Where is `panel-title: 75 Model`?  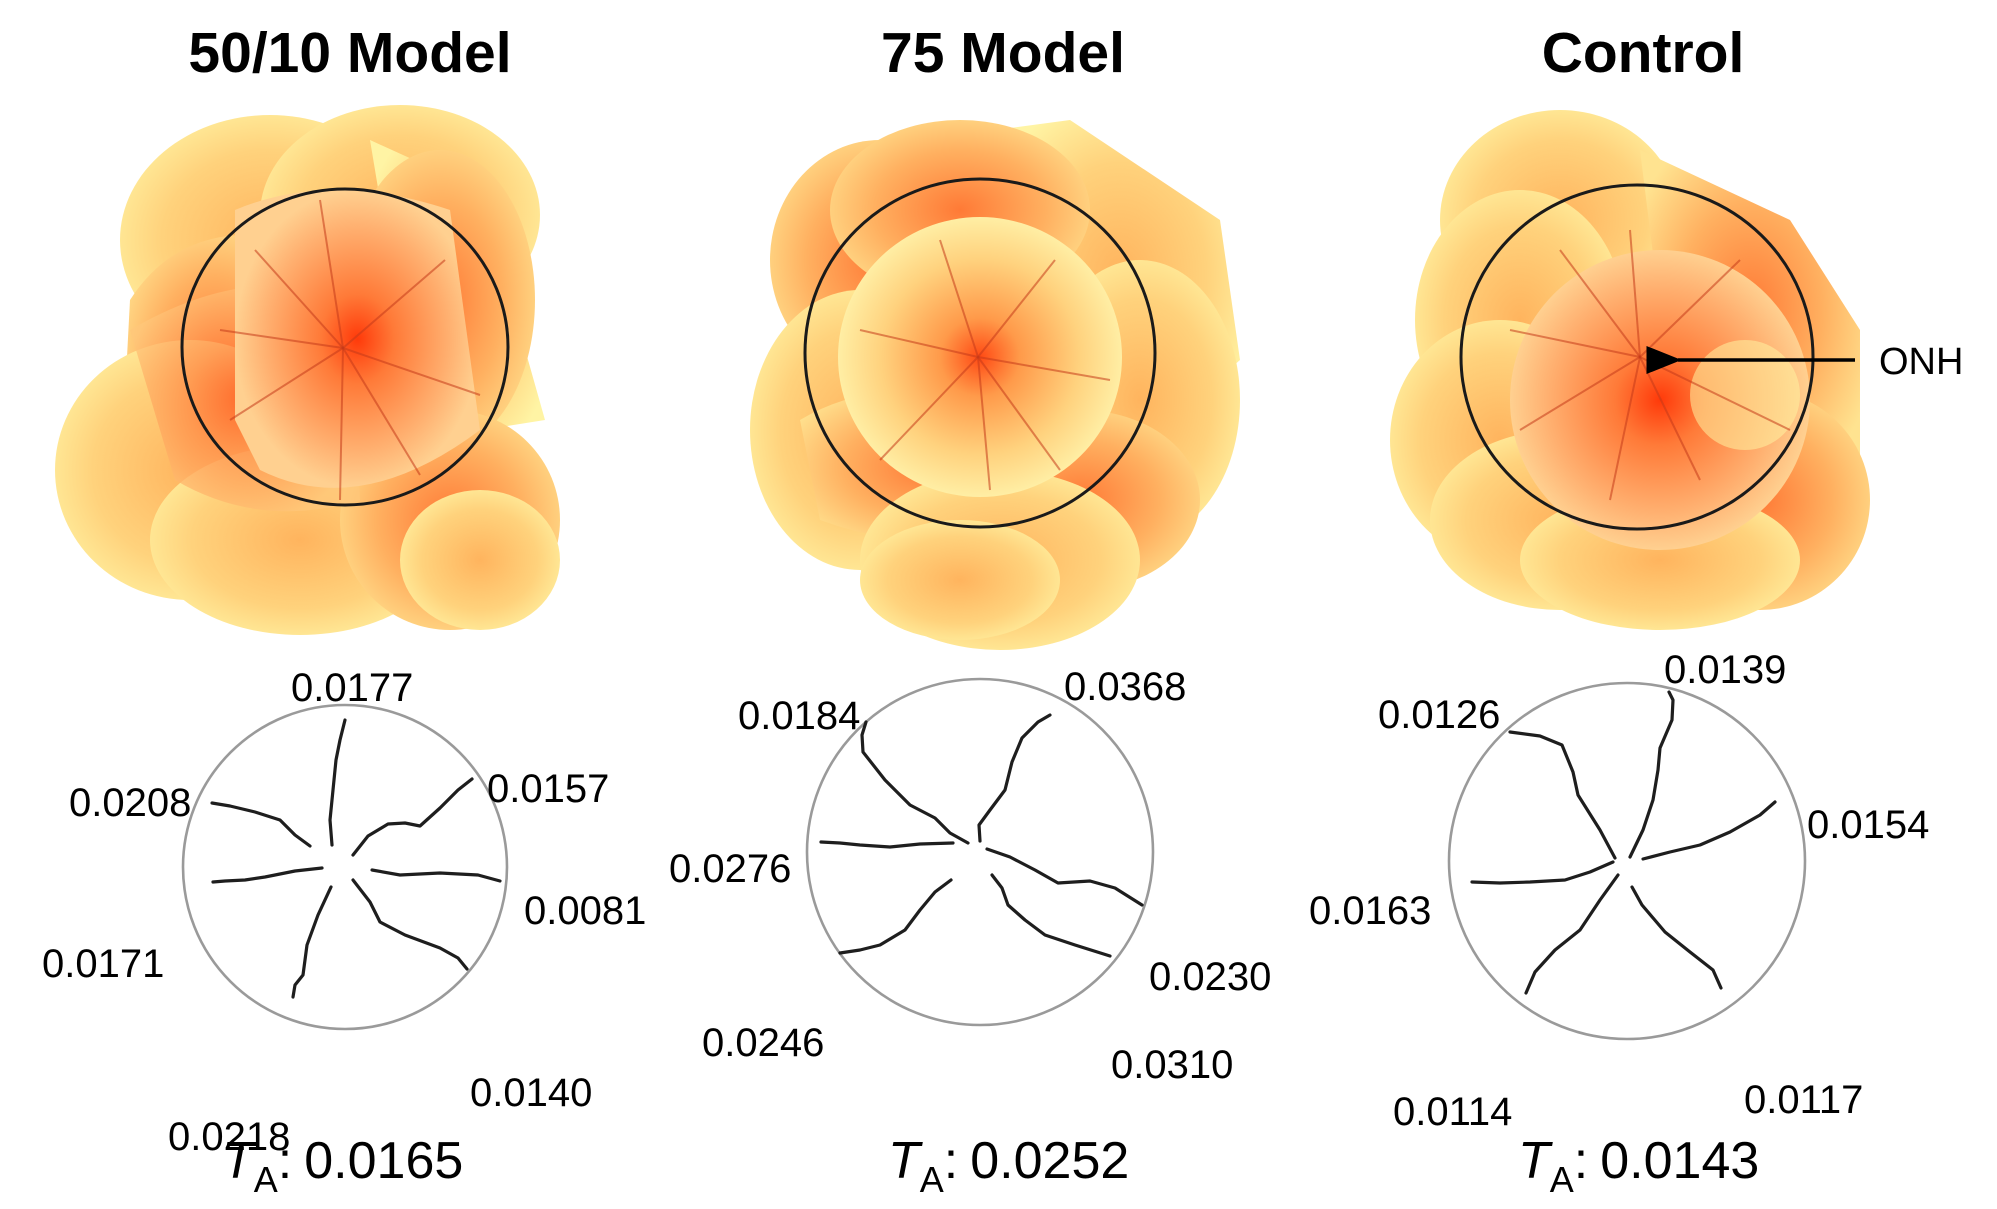 panel-title: 75 Model is located at coordinates (1003, 53).